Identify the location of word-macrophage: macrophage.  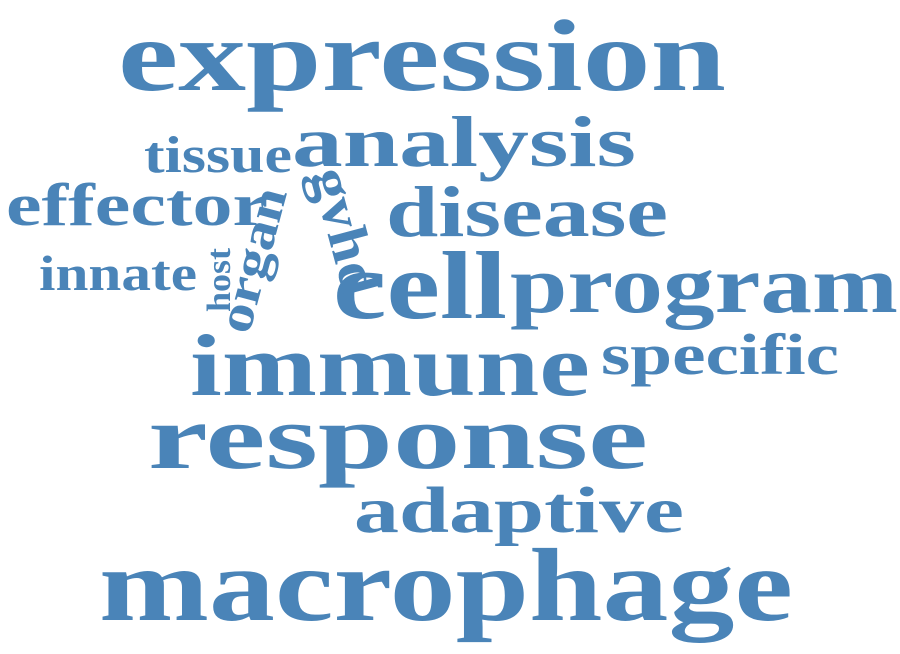
(446, 585).